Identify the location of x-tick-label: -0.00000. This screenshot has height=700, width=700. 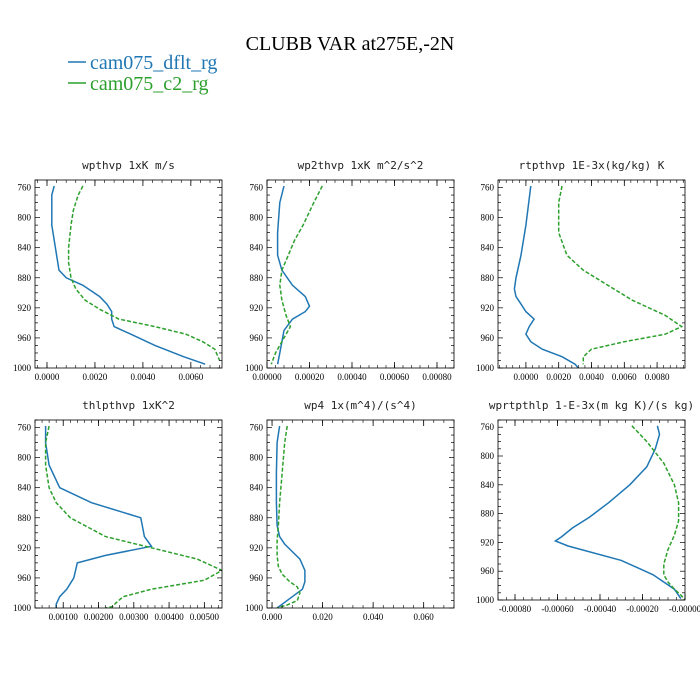
(684, 609).